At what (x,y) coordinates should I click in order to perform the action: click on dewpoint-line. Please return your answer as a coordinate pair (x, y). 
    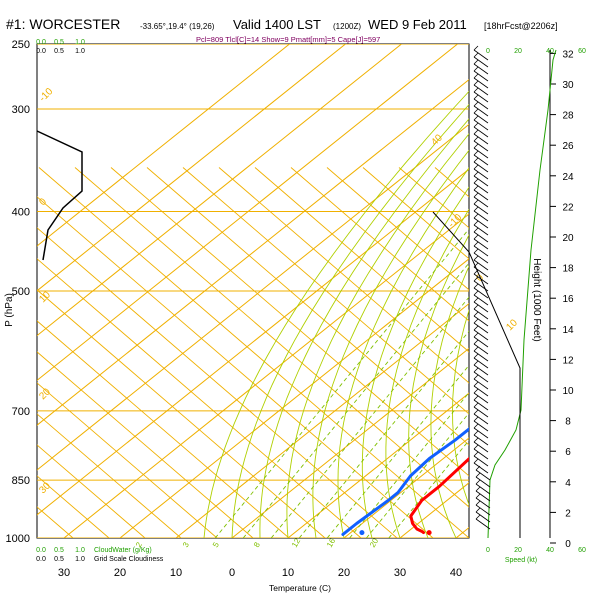
    Looking at the image, I should click on (405, 481).